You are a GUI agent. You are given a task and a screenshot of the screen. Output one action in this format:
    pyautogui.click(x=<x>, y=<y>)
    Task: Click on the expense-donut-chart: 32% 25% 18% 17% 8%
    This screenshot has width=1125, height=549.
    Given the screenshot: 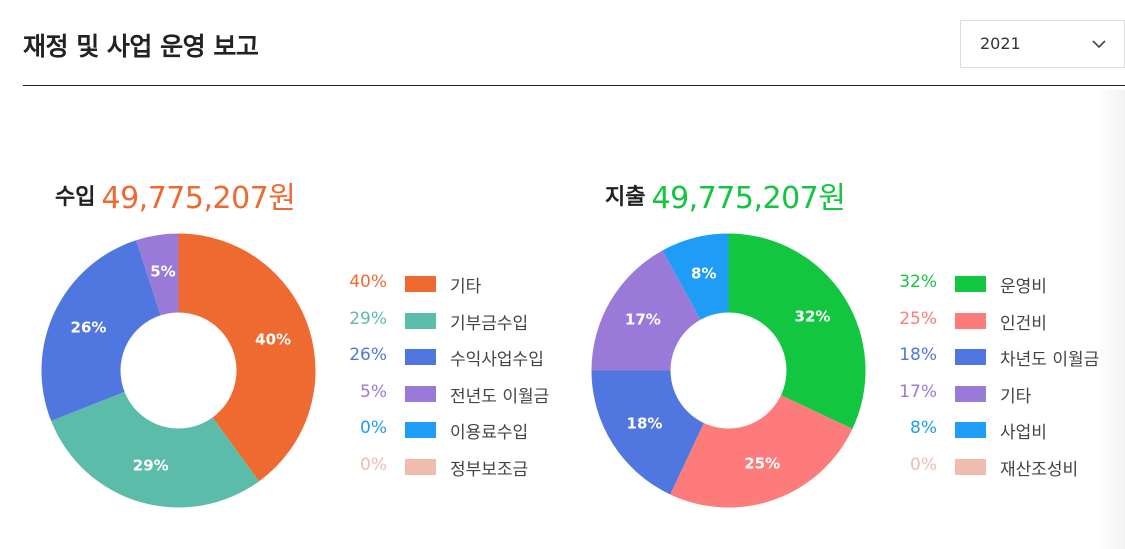 What is the action you would take?
    pyautogui.click(x=728, y=370)
    